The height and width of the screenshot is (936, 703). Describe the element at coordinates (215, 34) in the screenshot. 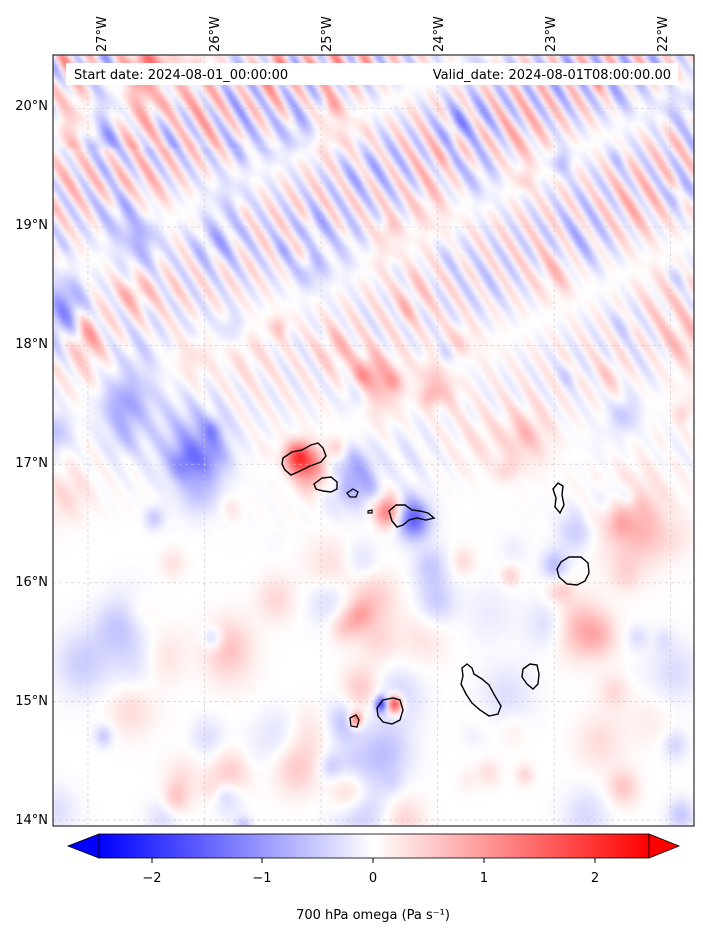

I see `lon-tick-label: 26°W` at that location.